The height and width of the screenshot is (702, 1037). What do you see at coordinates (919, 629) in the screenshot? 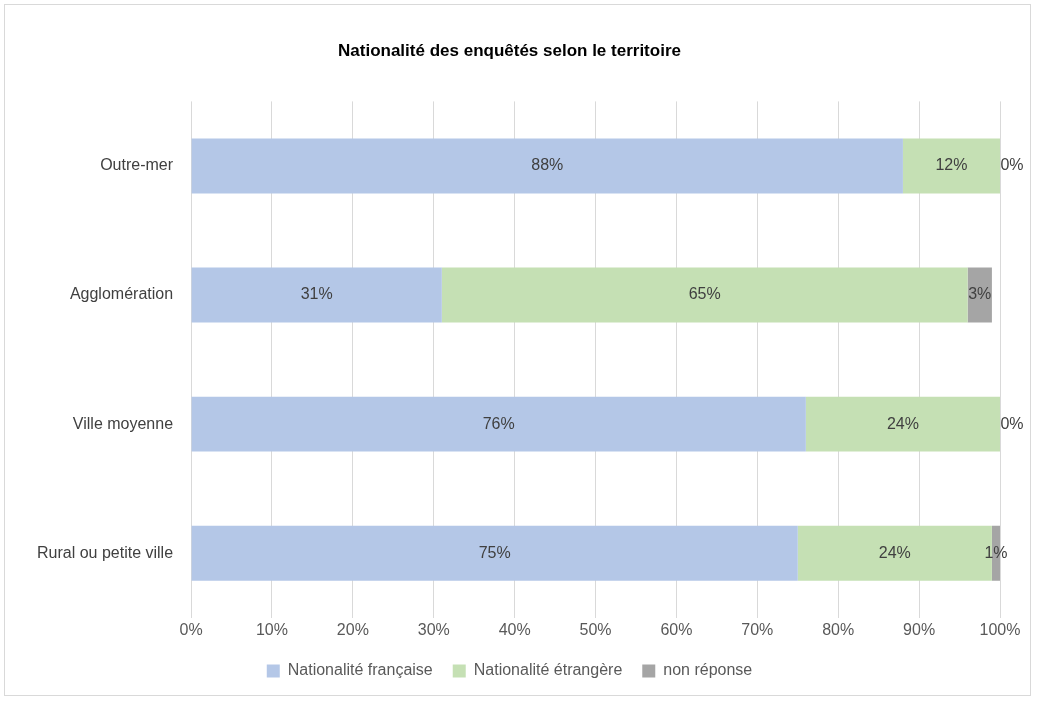
I see `x-tick-label: 90%` at bounding box center [919, 629].